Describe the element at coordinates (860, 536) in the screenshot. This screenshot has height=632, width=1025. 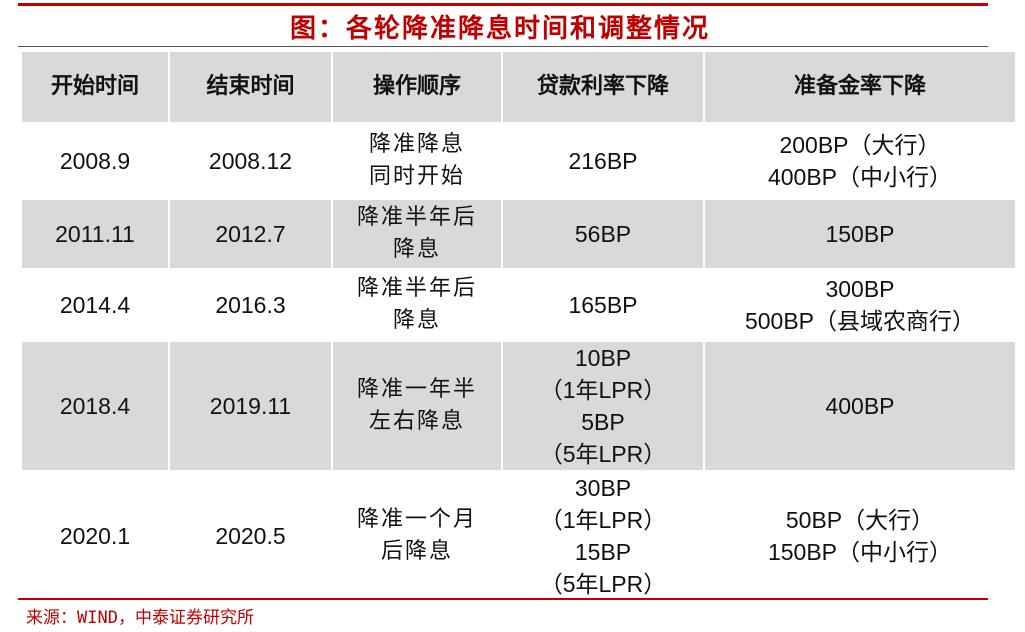
I see `cell-rrr-cut: 50BP（大行） 150BP（中小行）` at that location.